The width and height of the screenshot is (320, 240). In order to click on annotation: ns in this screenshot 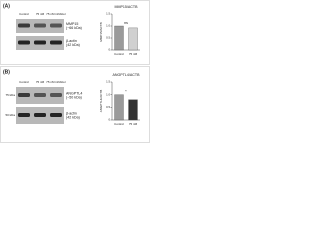, I will do `click(126, 23)`.